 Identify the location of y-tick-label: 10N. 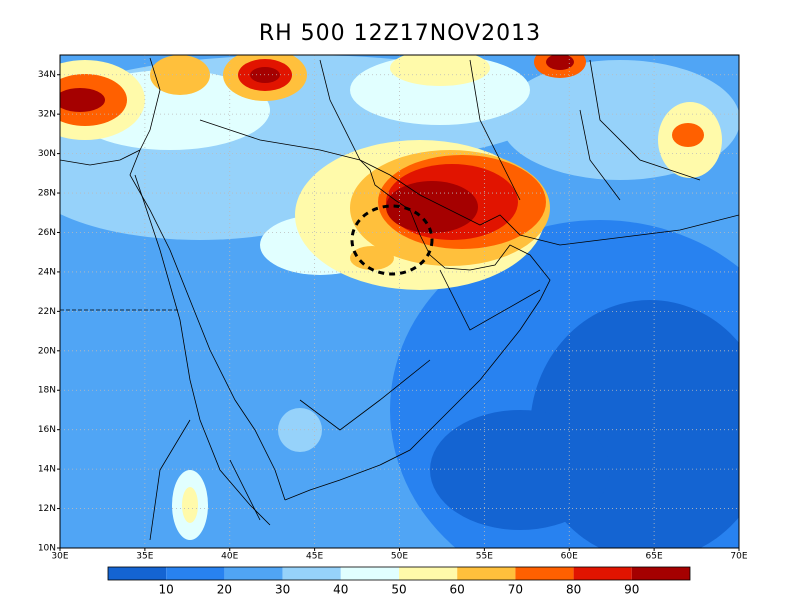
(47, 549).